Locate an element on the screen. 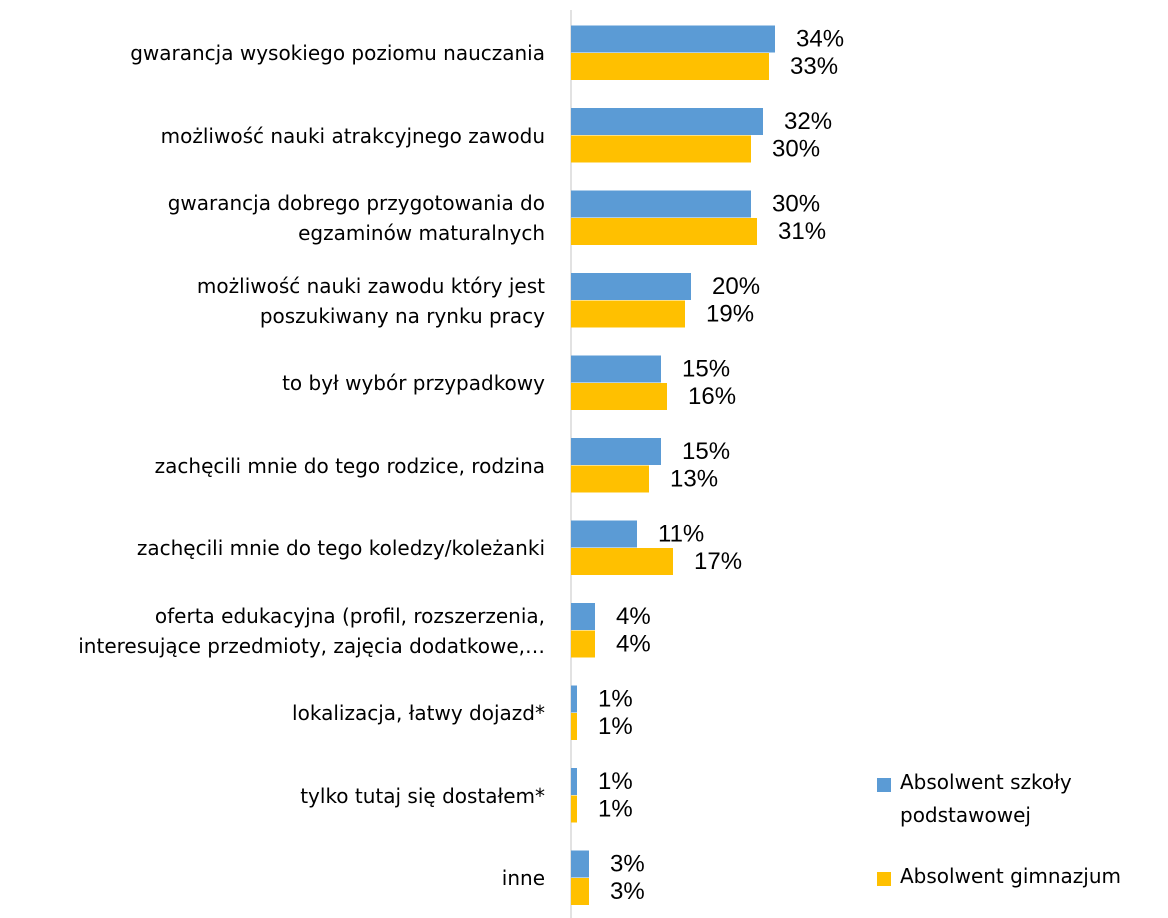 This screenshot has height=918, width=1168. category-label: tylko tutaj się dostałem* is located at coordinates (422, 795).